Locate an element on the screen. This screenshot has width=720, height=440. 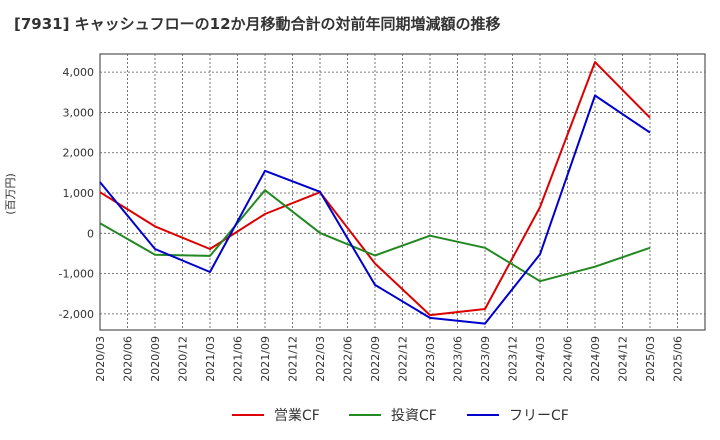
x-tick-label: 2023/03 is located at coordinates (430, 359).